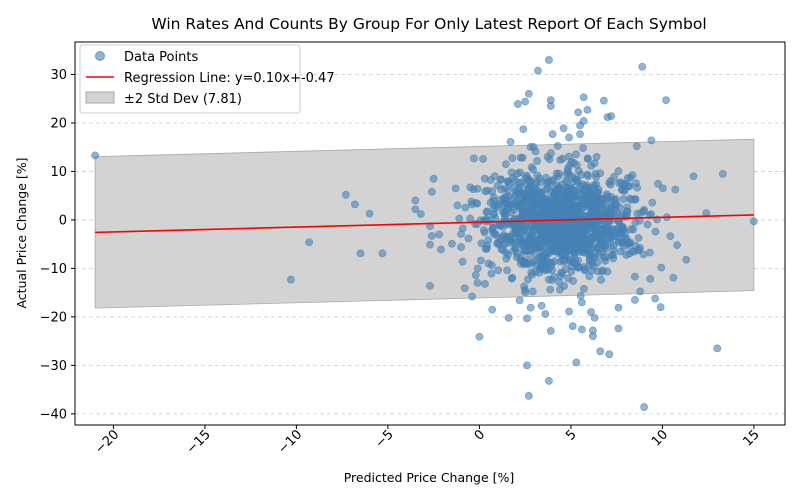 This screenshot has height=500, width=800. Describe the element at coordinates (199, 442) in the screenshot. I see `x-tick-label: −15` at that location.